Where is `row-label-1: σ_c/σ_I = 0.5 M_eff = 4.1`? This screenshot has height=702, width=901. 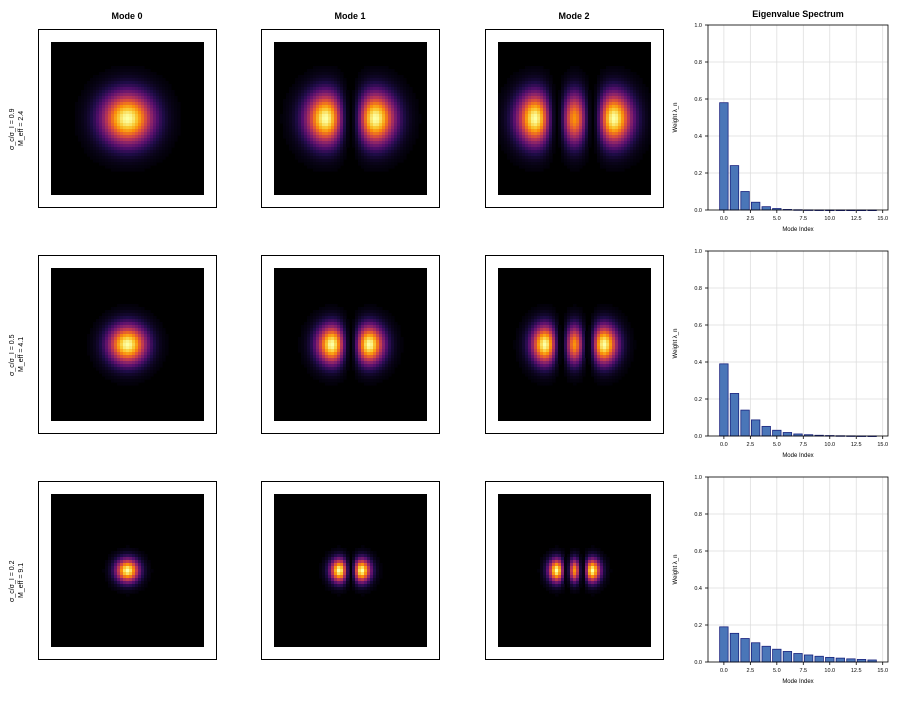 row-label-1: σ_c/σ_I = 0.5 M_eff = 4.1 is located at coordinates (17, 355).